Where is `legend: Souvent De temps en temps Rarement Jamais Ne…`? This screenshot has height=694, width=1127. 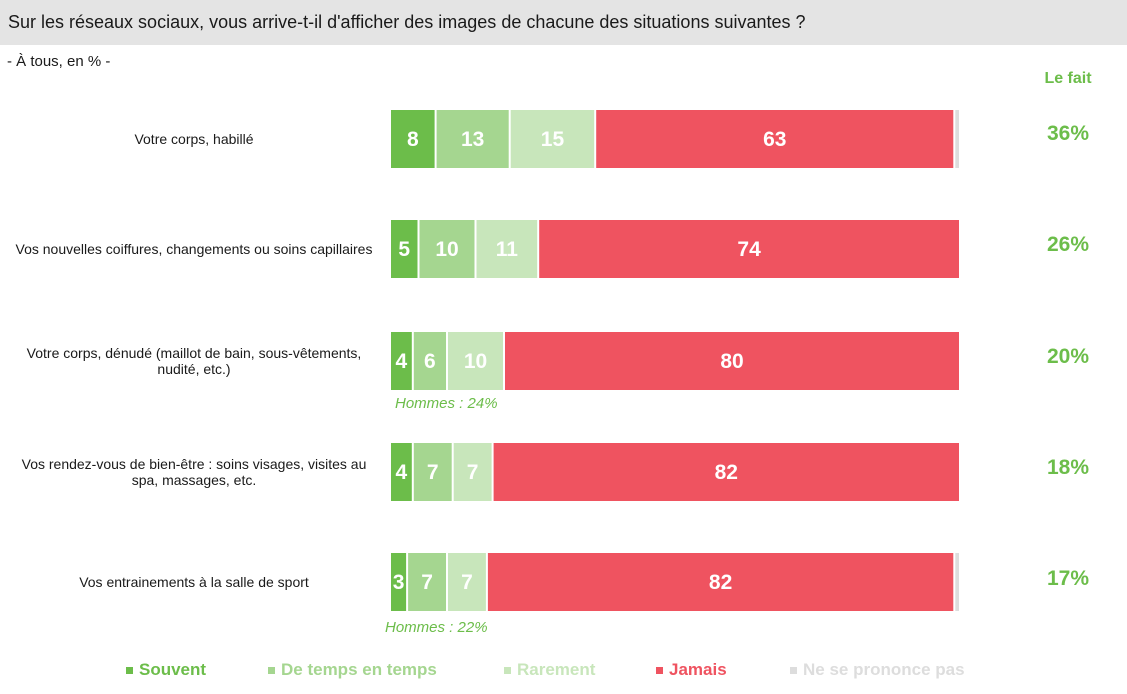 legend: Souvent De temps en temps Rarement Jamais Ne… is located at coordinates (563, 672).